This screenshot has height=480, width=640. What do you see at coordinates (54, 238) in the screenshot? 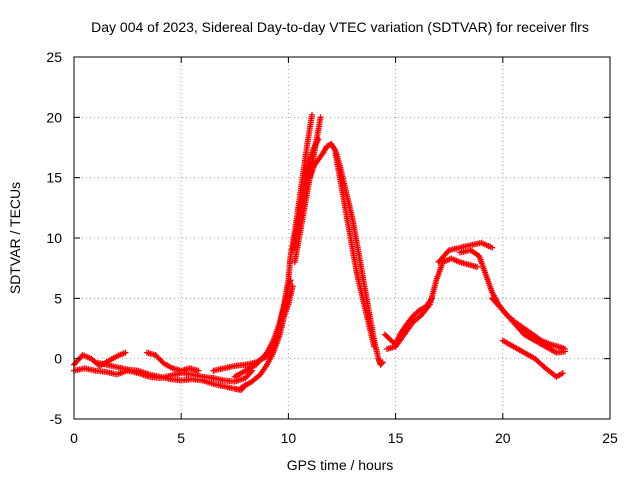
I see `y-tick-label: 10` at bounding box center [54, 238].